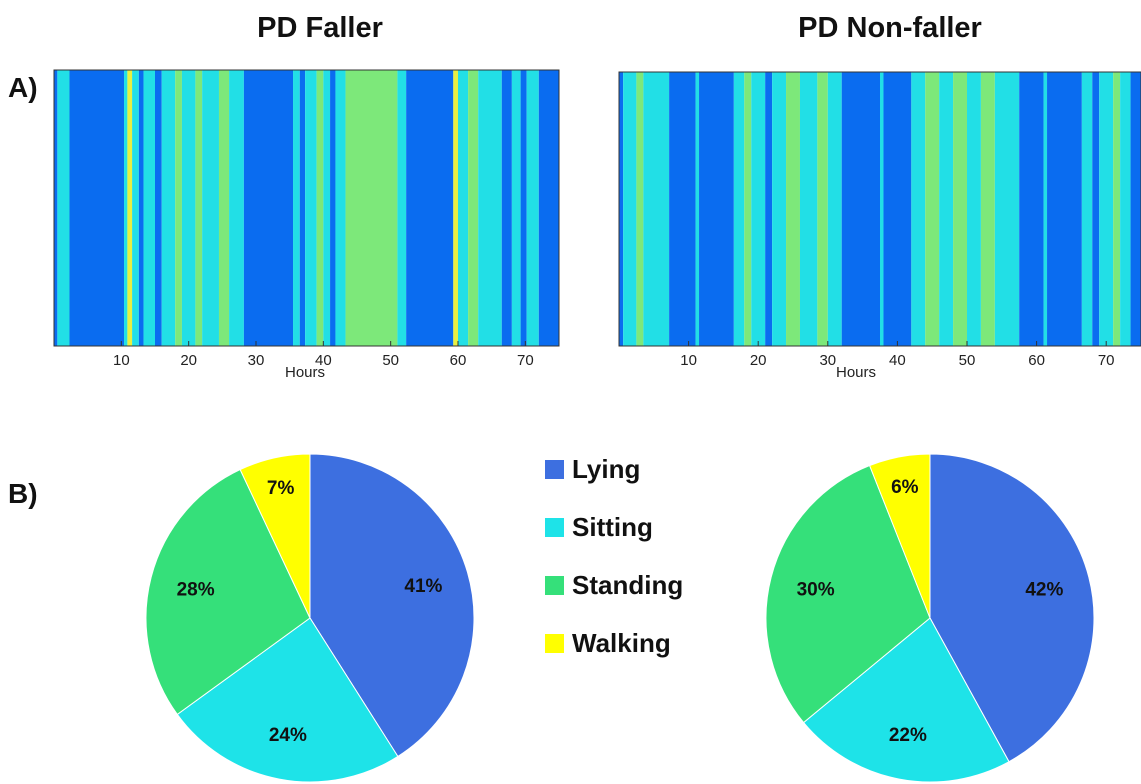 The width and height of the screenshot is (1141, 784). I want to click on faller-tick-label: 40, so click(323, 360).